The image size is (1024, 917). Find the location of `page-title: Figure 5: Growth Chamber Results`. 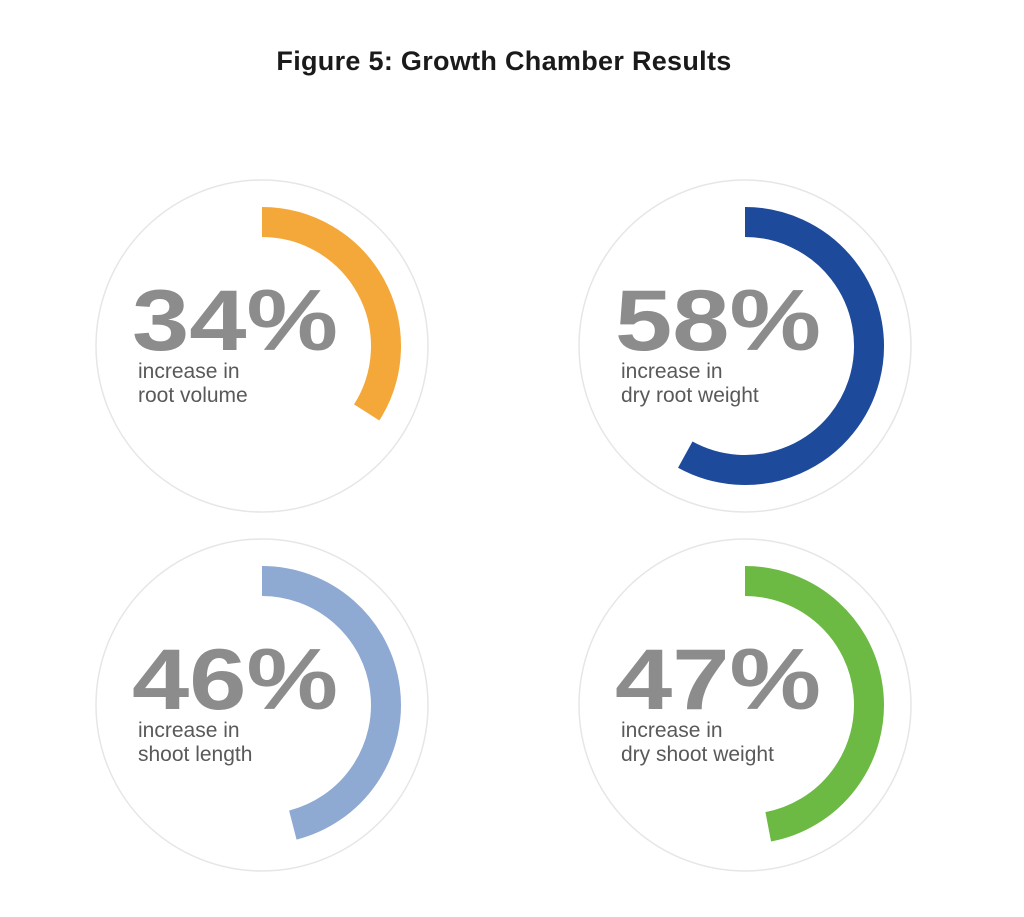

page-title: Figure 5: Growth Chamber Results is located at coordinates (504, 61).